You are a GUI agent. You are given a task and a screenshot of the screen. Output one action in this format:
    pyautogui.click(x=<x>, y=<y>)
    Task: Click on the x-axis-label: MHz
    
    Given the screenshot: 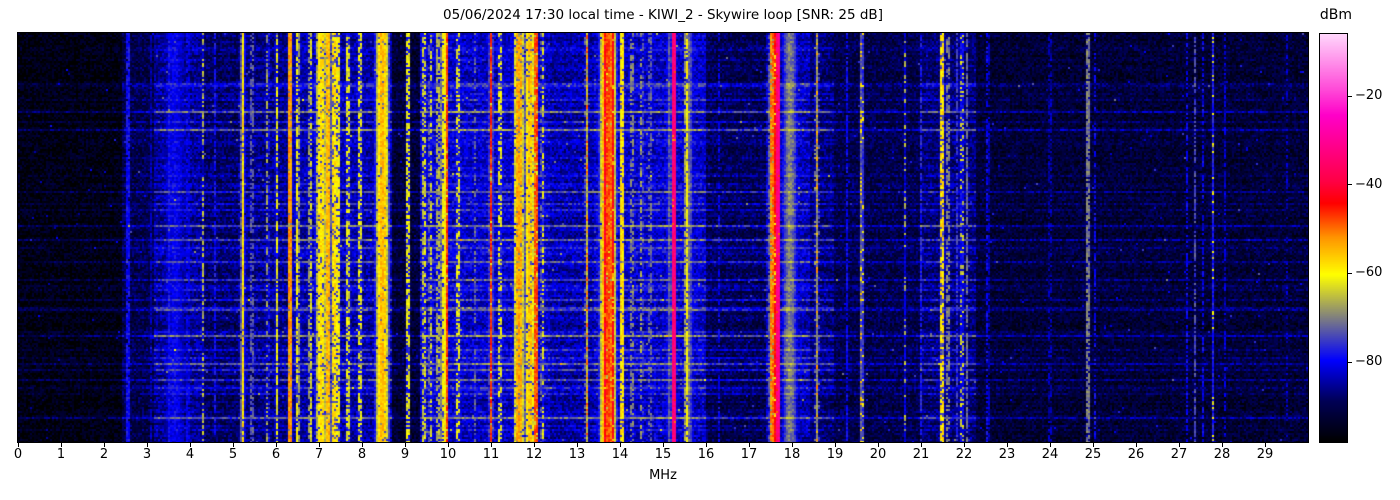 What is the action you would take?
    pyautogui.click(x=663, y=475)
    